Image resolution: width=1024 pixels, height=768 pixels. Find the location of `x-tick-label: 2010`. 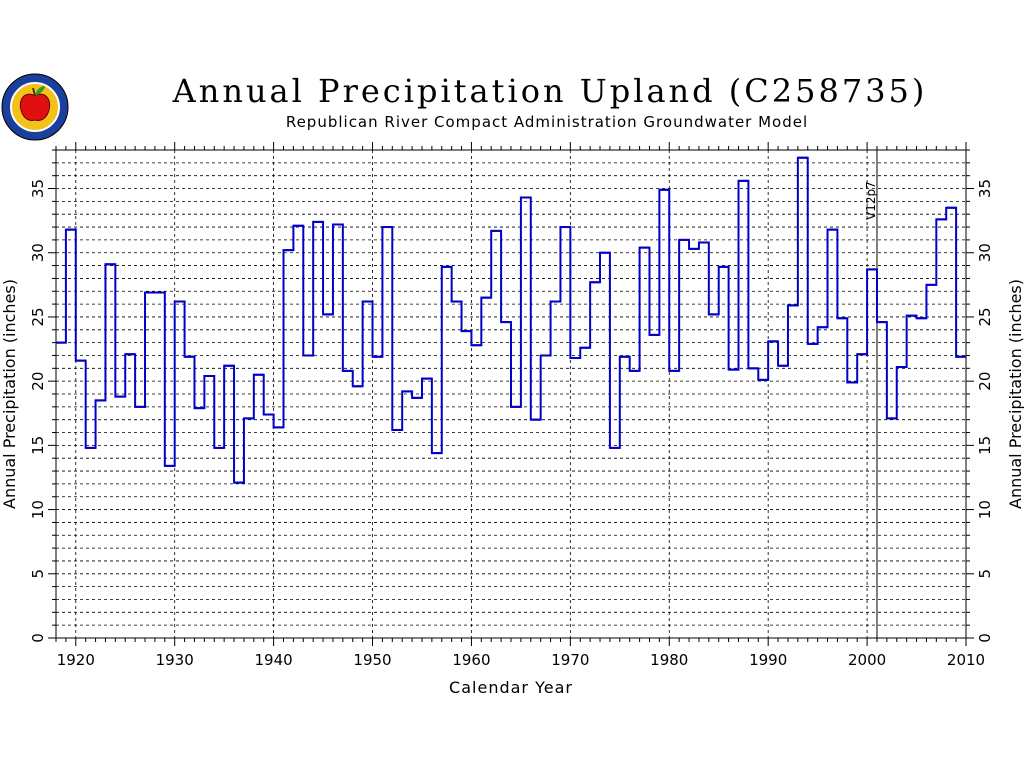

x-tick-label: 2010 is located at coordinates (966, 660).